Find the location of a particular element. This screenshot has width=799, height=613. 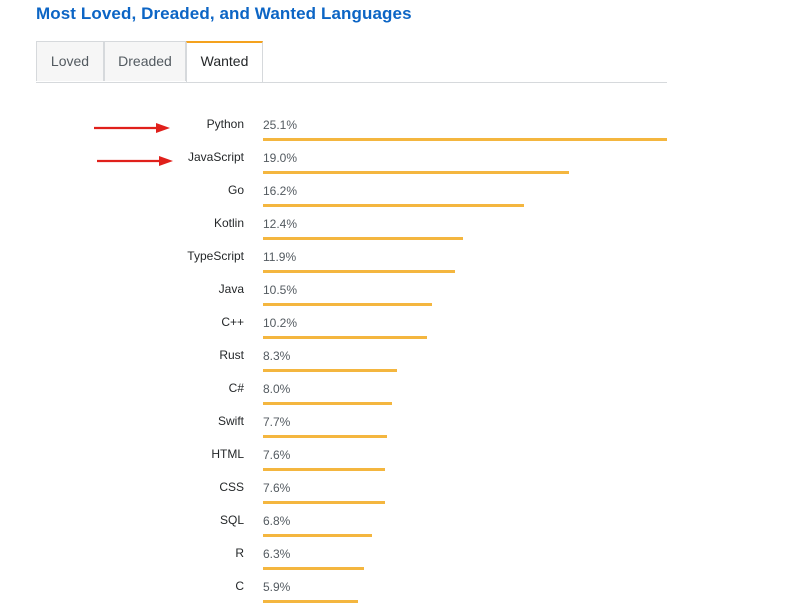

tab-wanted: Wanted is located at coordinates (224, 61).